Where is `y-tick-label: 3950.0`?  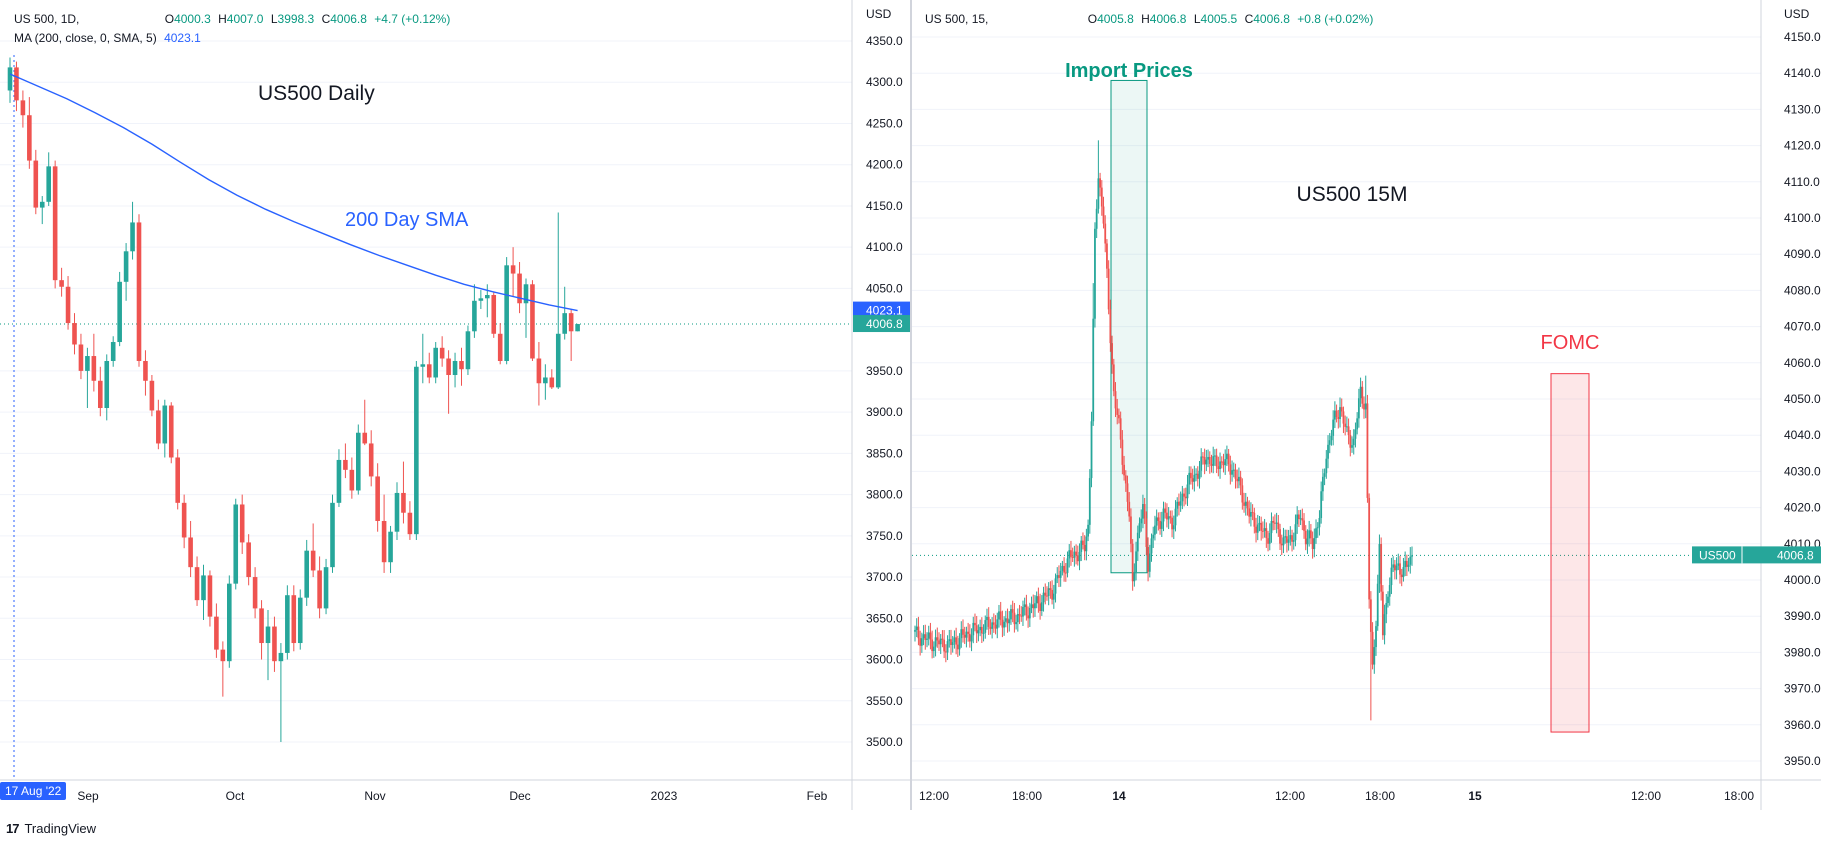
y-tick-label: 3950.0 is located at coordinates (1802, 761).